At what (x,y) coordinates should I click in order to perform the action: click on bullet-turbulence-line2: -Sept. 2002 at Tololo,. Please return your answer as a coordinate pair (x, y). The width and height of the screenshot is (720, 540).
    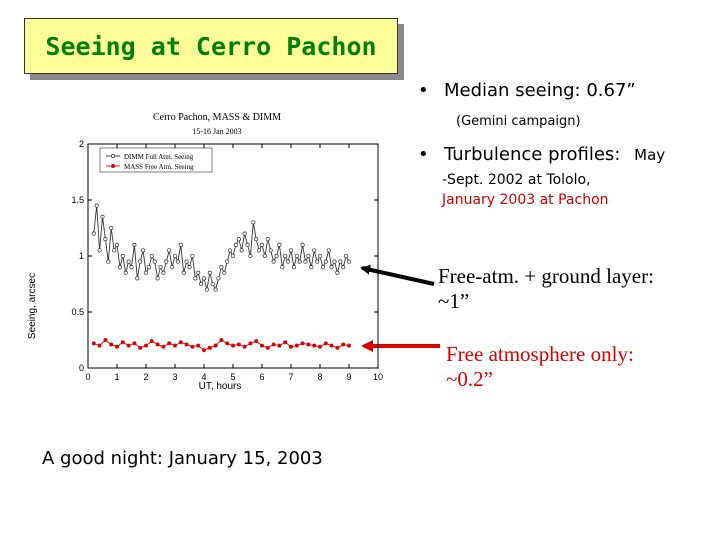
    Looking at the image, I should click on (516, 180).